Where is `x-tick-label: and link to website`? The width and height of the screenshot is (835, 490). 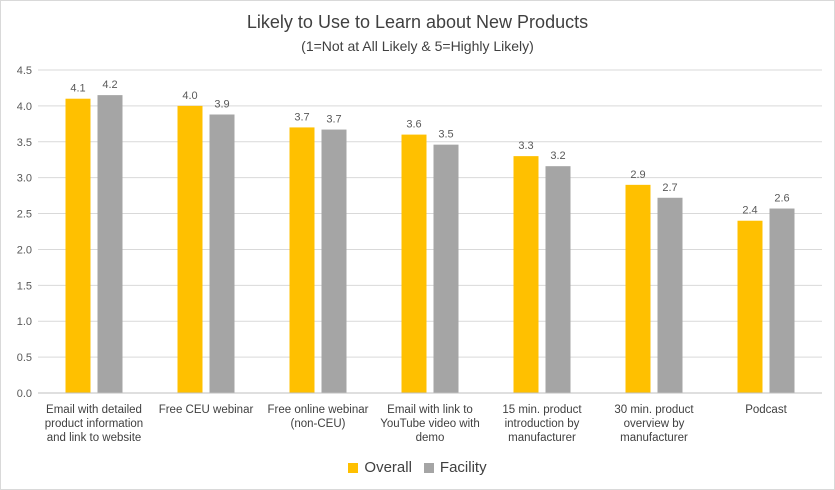 x-tick-label: and link to website is located at coordinates (94, 438).